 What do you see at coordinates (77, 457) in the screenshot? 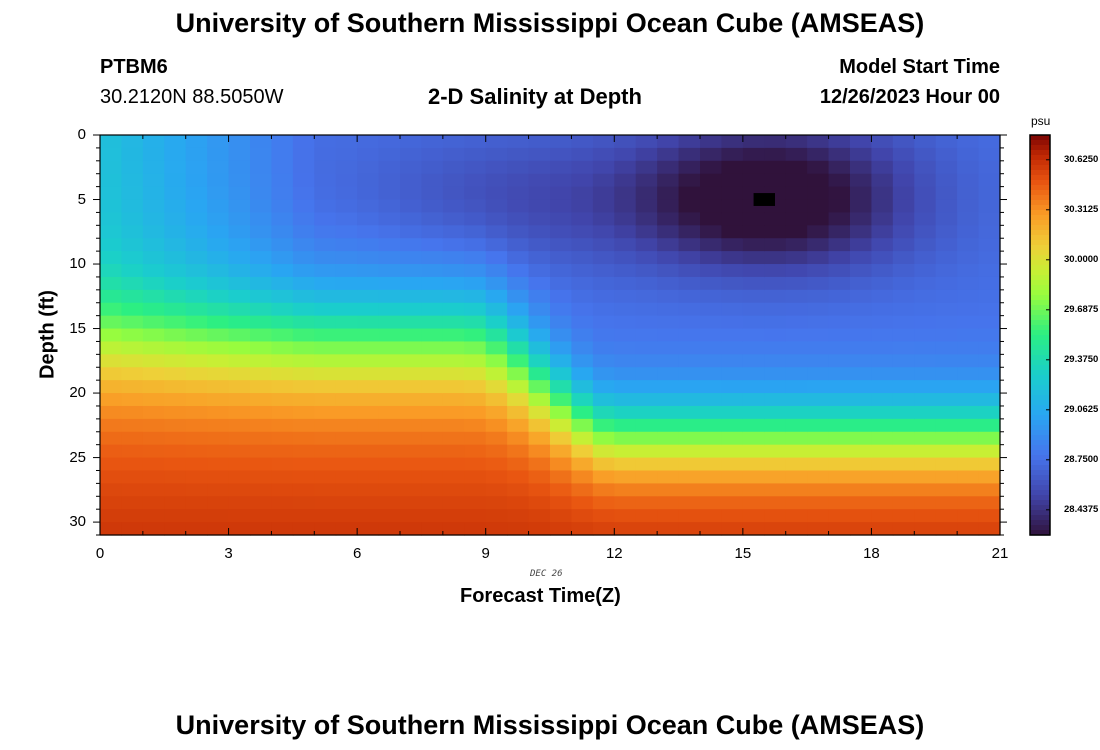
I see `y-tick-label: 25` at bounding box center [77, 457].